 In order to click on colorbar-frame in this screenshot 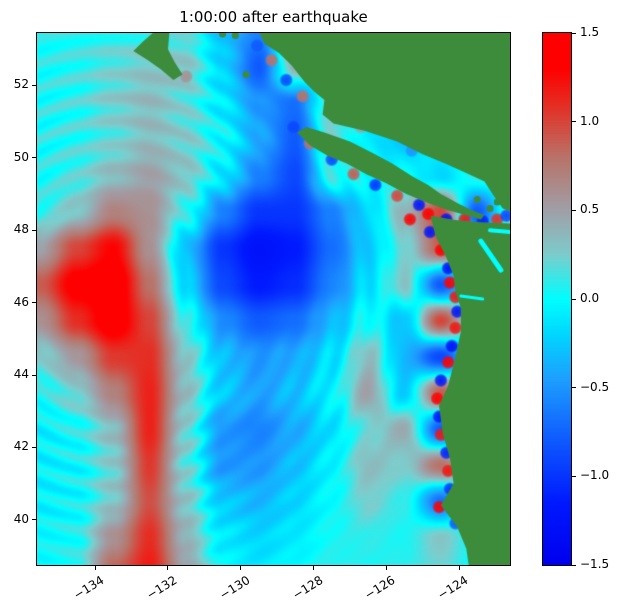, I will do `click(557, 299)`.